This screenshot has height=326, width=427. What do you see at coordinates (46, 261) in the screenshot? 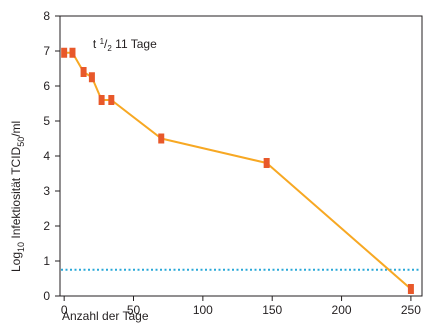
I see `y-tick-label: 1` at bounding box center [46, 261].